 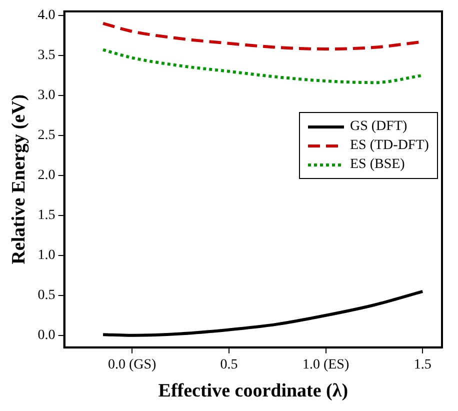 I want to click on line-series, so click(x=263, y=313).